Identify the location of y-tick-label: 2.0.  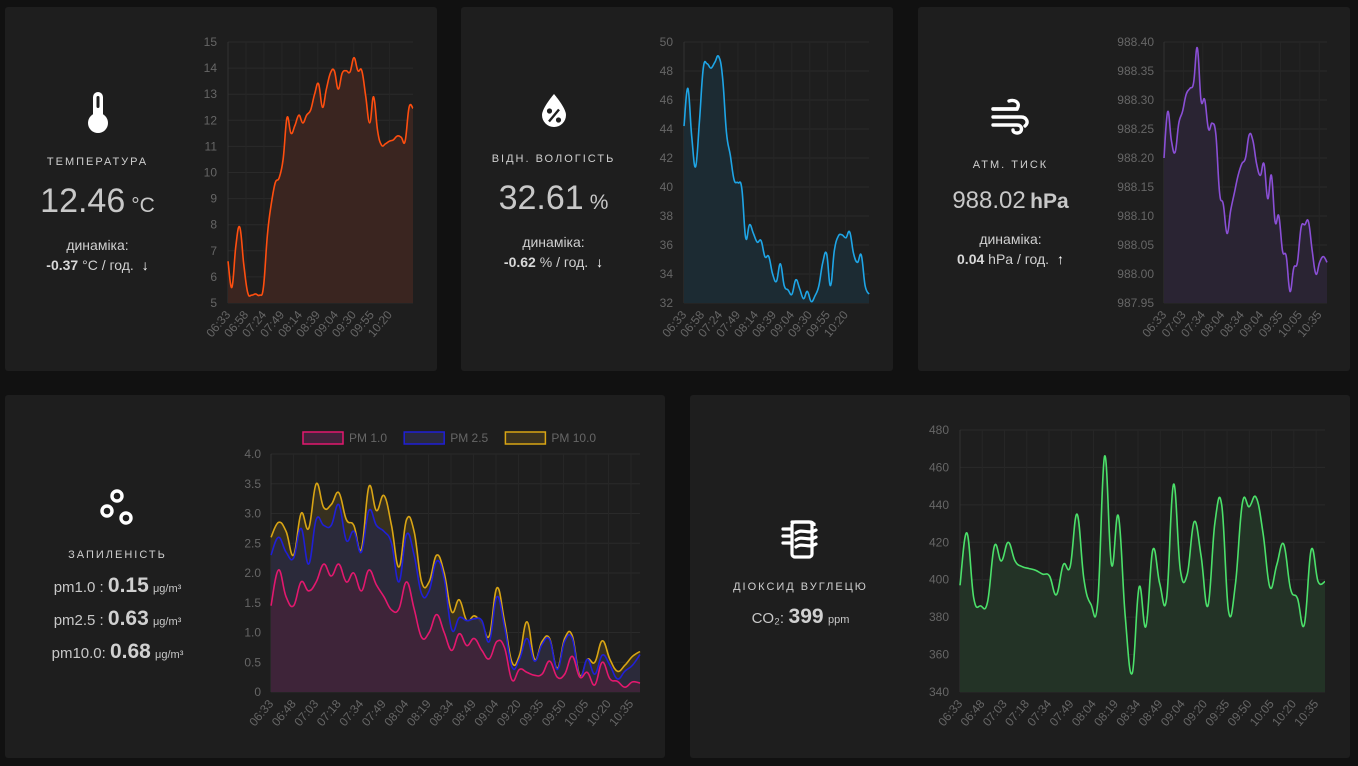
(252, 573).